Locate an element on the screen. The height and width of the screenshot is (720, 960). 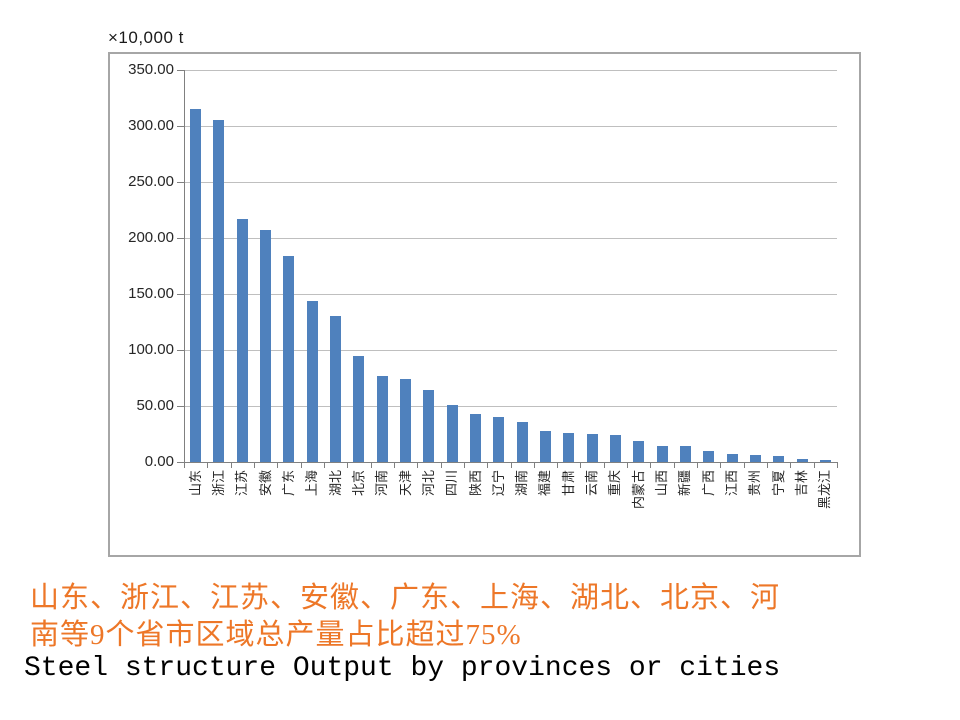
y-tick-label: 50.00 is located at coordinates (155, 405).